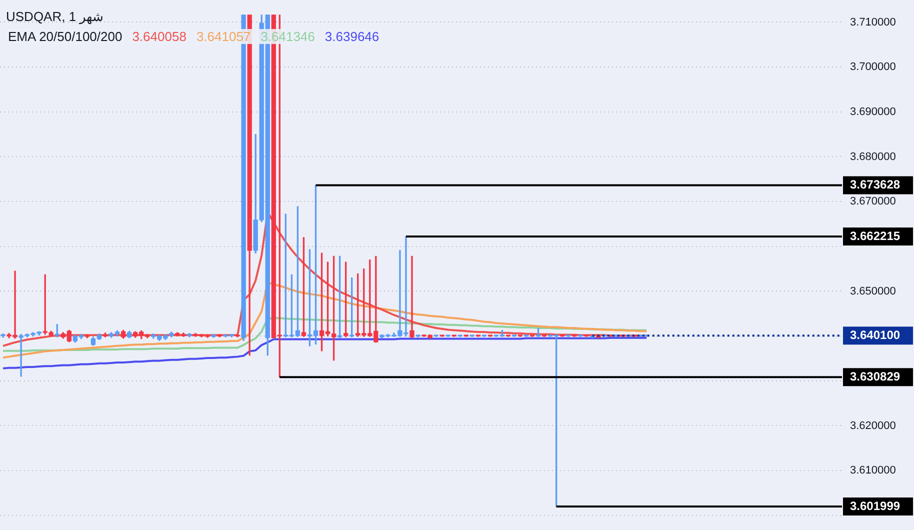 This screenshot has height=530, width=914. I want to click on annotation: 3.641346, so click(287, 36).